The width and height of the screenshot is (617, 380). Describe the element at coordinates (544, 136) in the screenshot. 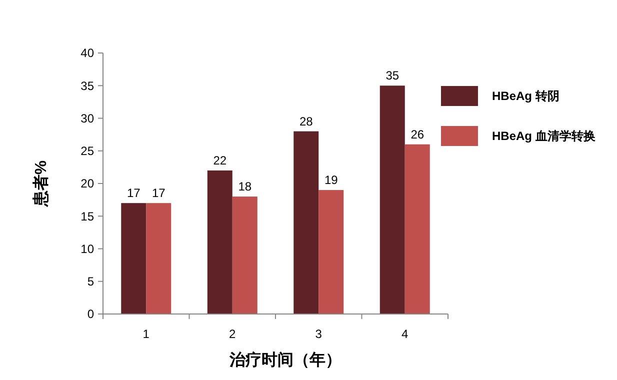

I see `legend-label: HBeAg 血清学转换` at that location.